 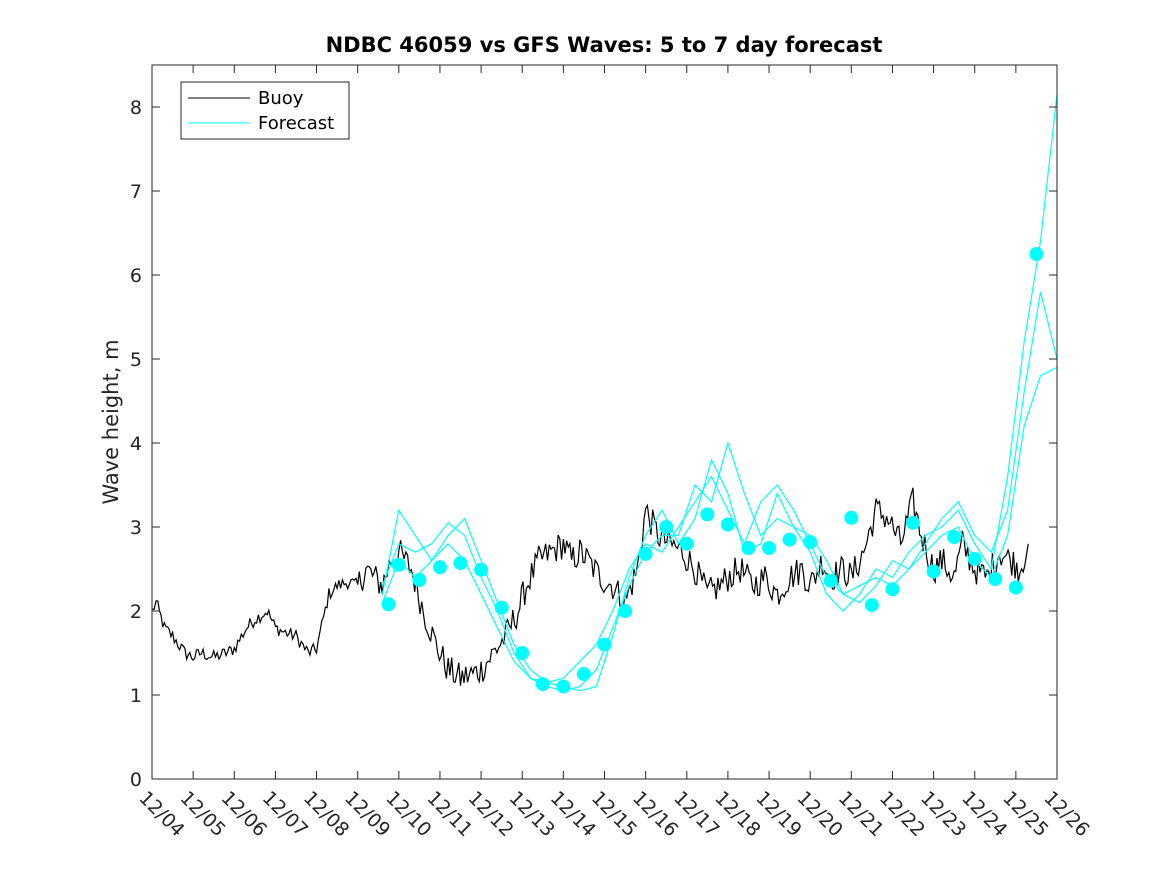 I want to click on y-tick-label: 4, so click(x=136, y=444).